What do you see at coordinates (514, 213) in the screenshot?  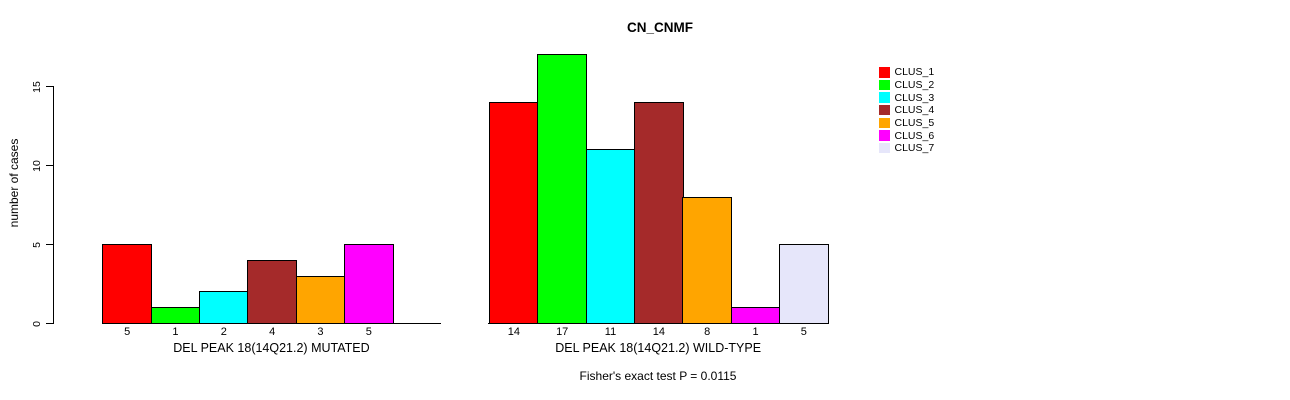 I see `bar-clus_1-group2` at bounding box center [514, 213].